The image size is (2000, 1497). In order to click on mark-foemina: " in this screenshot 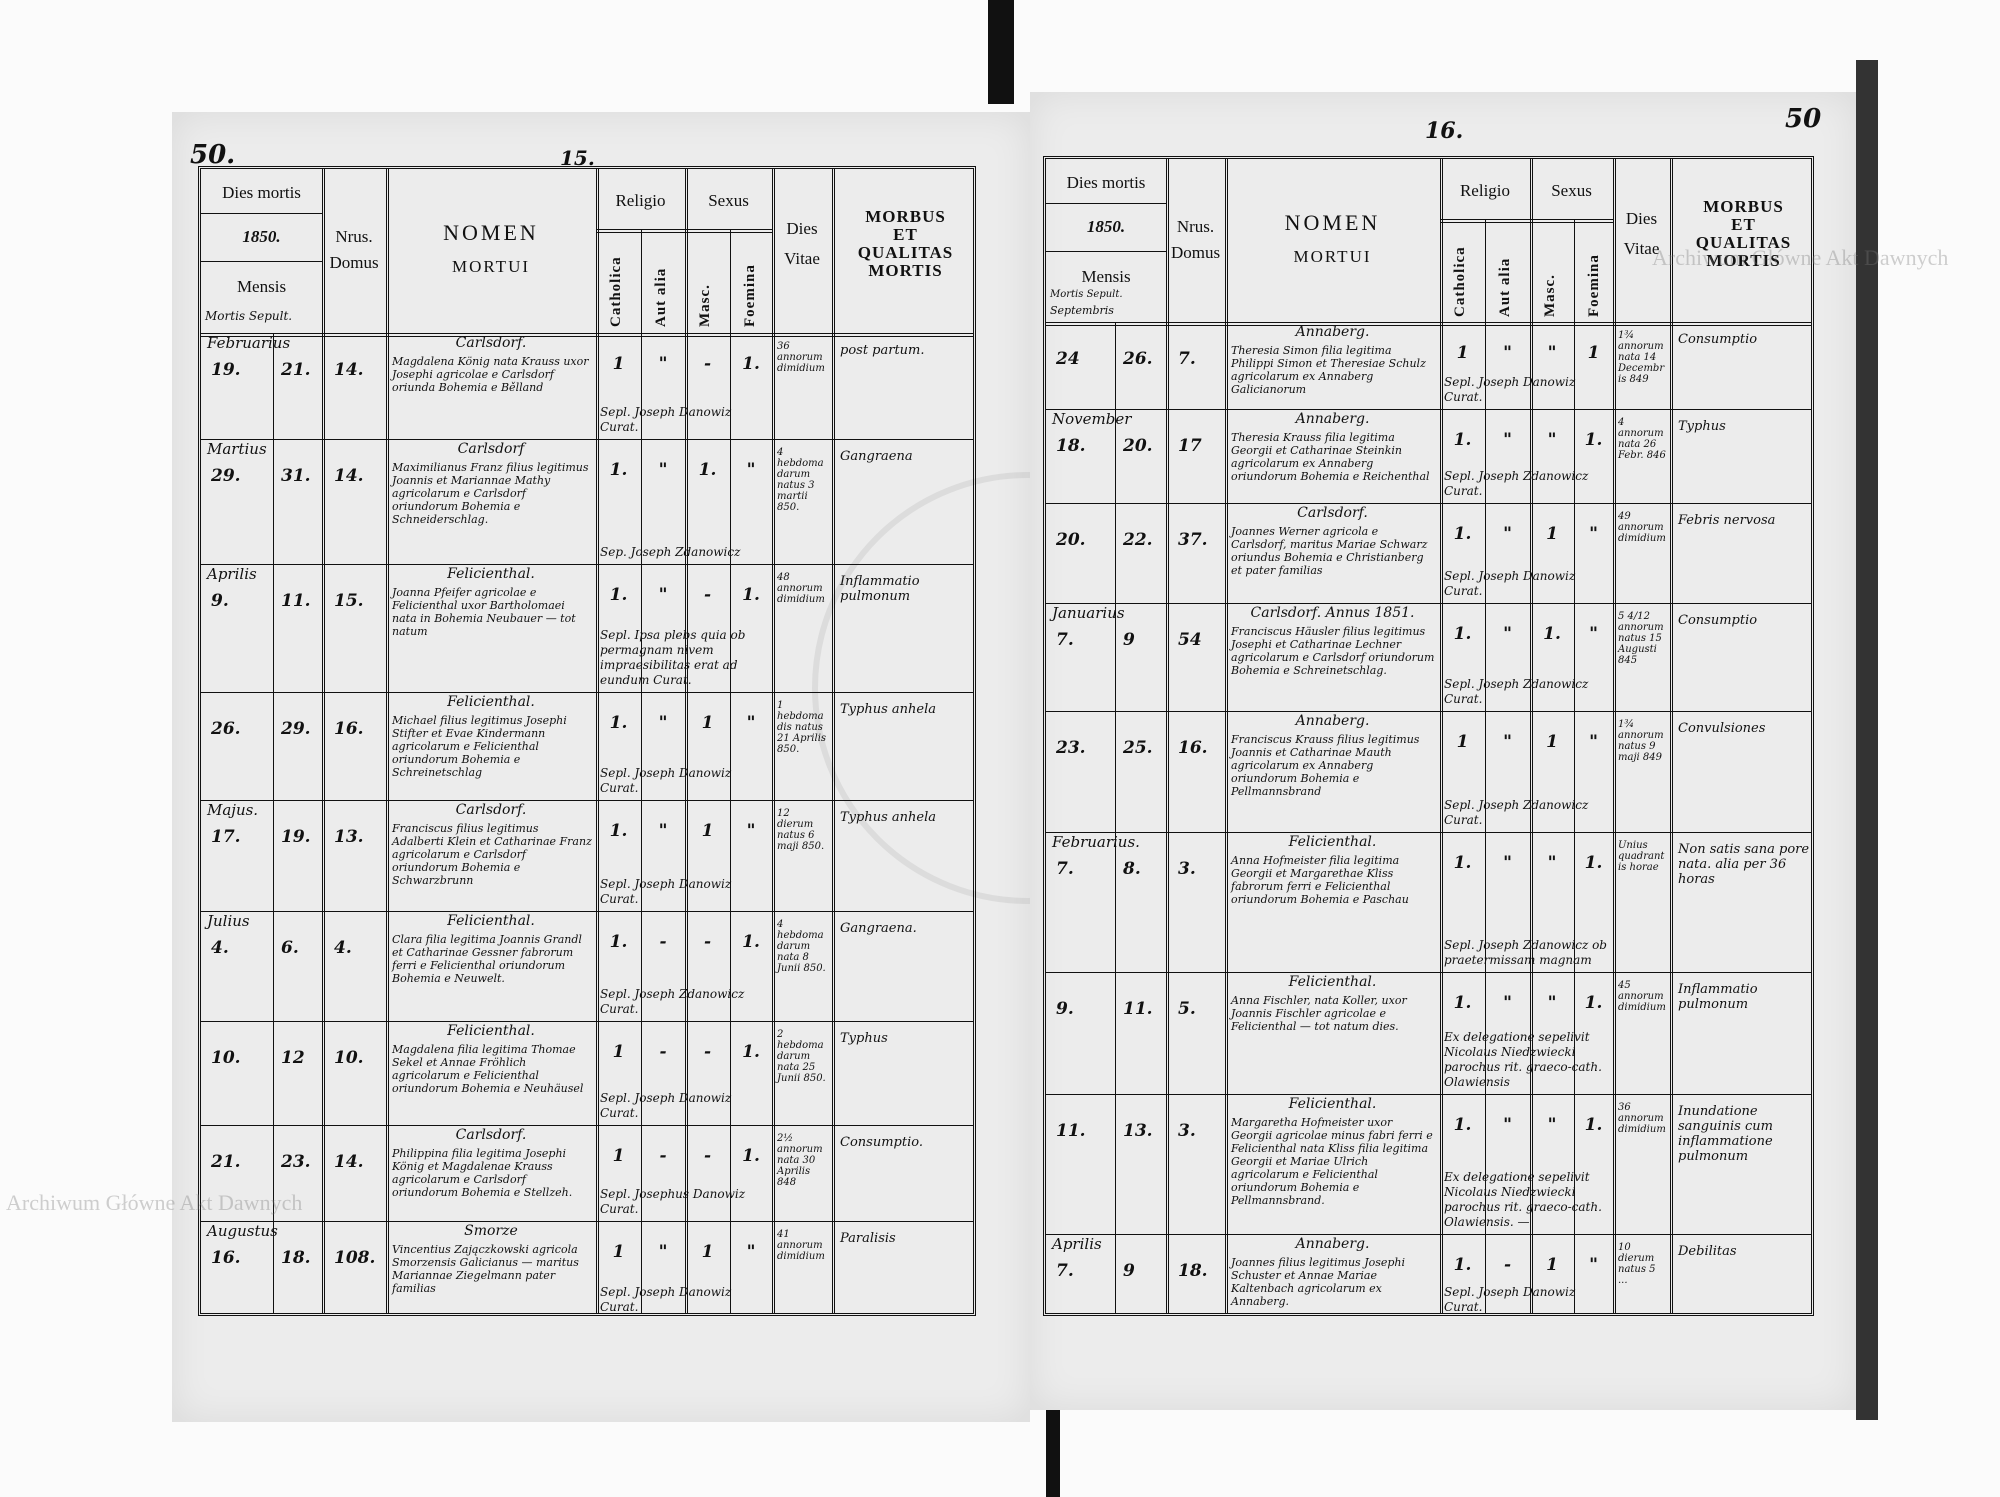, I will do `click(751, 723)`.